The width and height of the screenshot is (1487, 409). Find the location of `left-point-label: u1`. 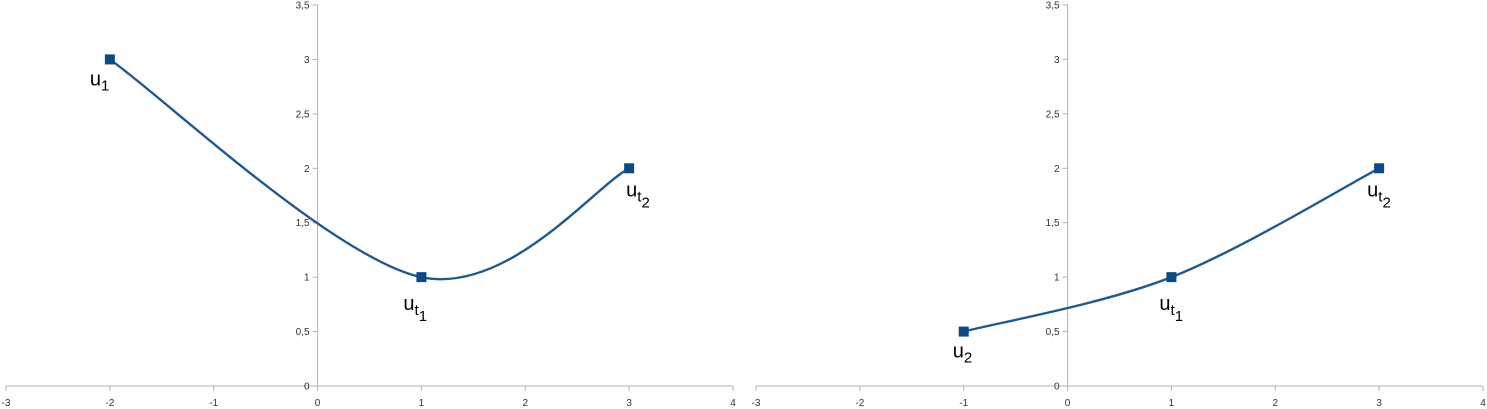

left-point-label: u1 is located at coordinates (99, 81).